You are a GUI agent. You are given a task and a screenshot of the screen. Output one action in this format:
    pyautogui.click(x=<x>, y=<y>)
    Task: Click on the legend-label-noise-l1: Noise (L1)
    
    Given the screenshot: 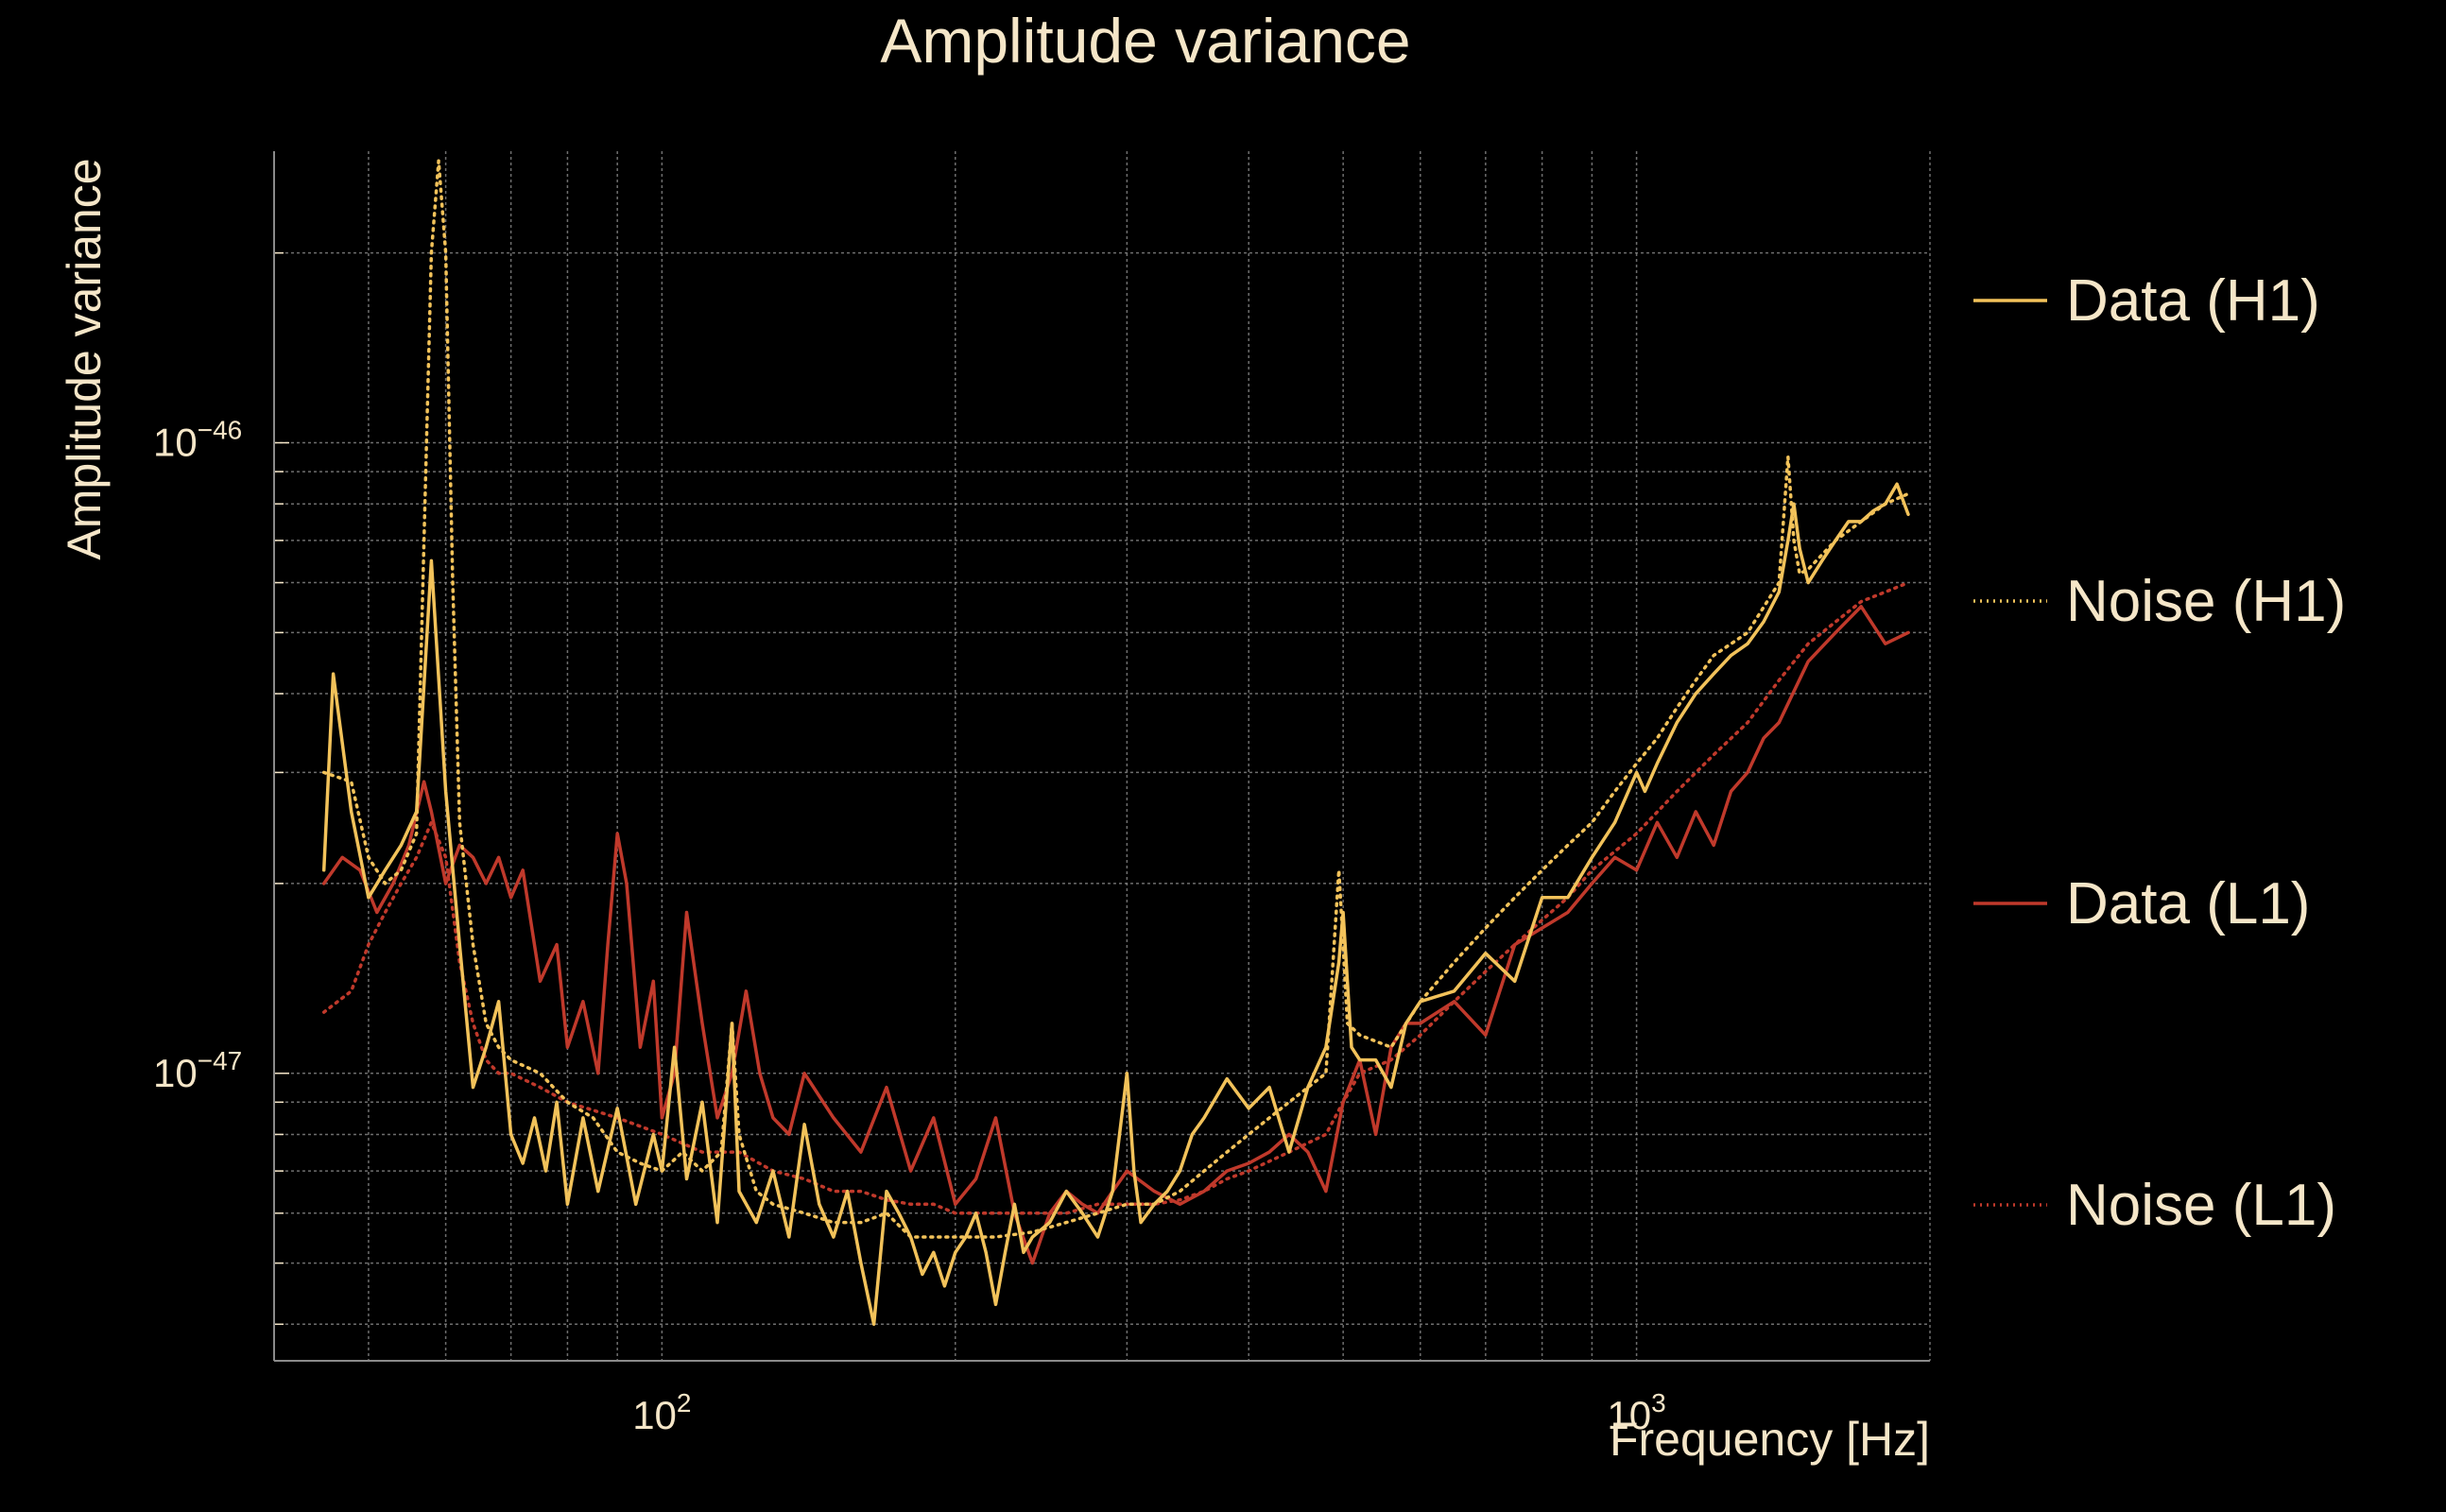 What is the action you would take?
    pyautogui.click(x=2201, y=1205)
    